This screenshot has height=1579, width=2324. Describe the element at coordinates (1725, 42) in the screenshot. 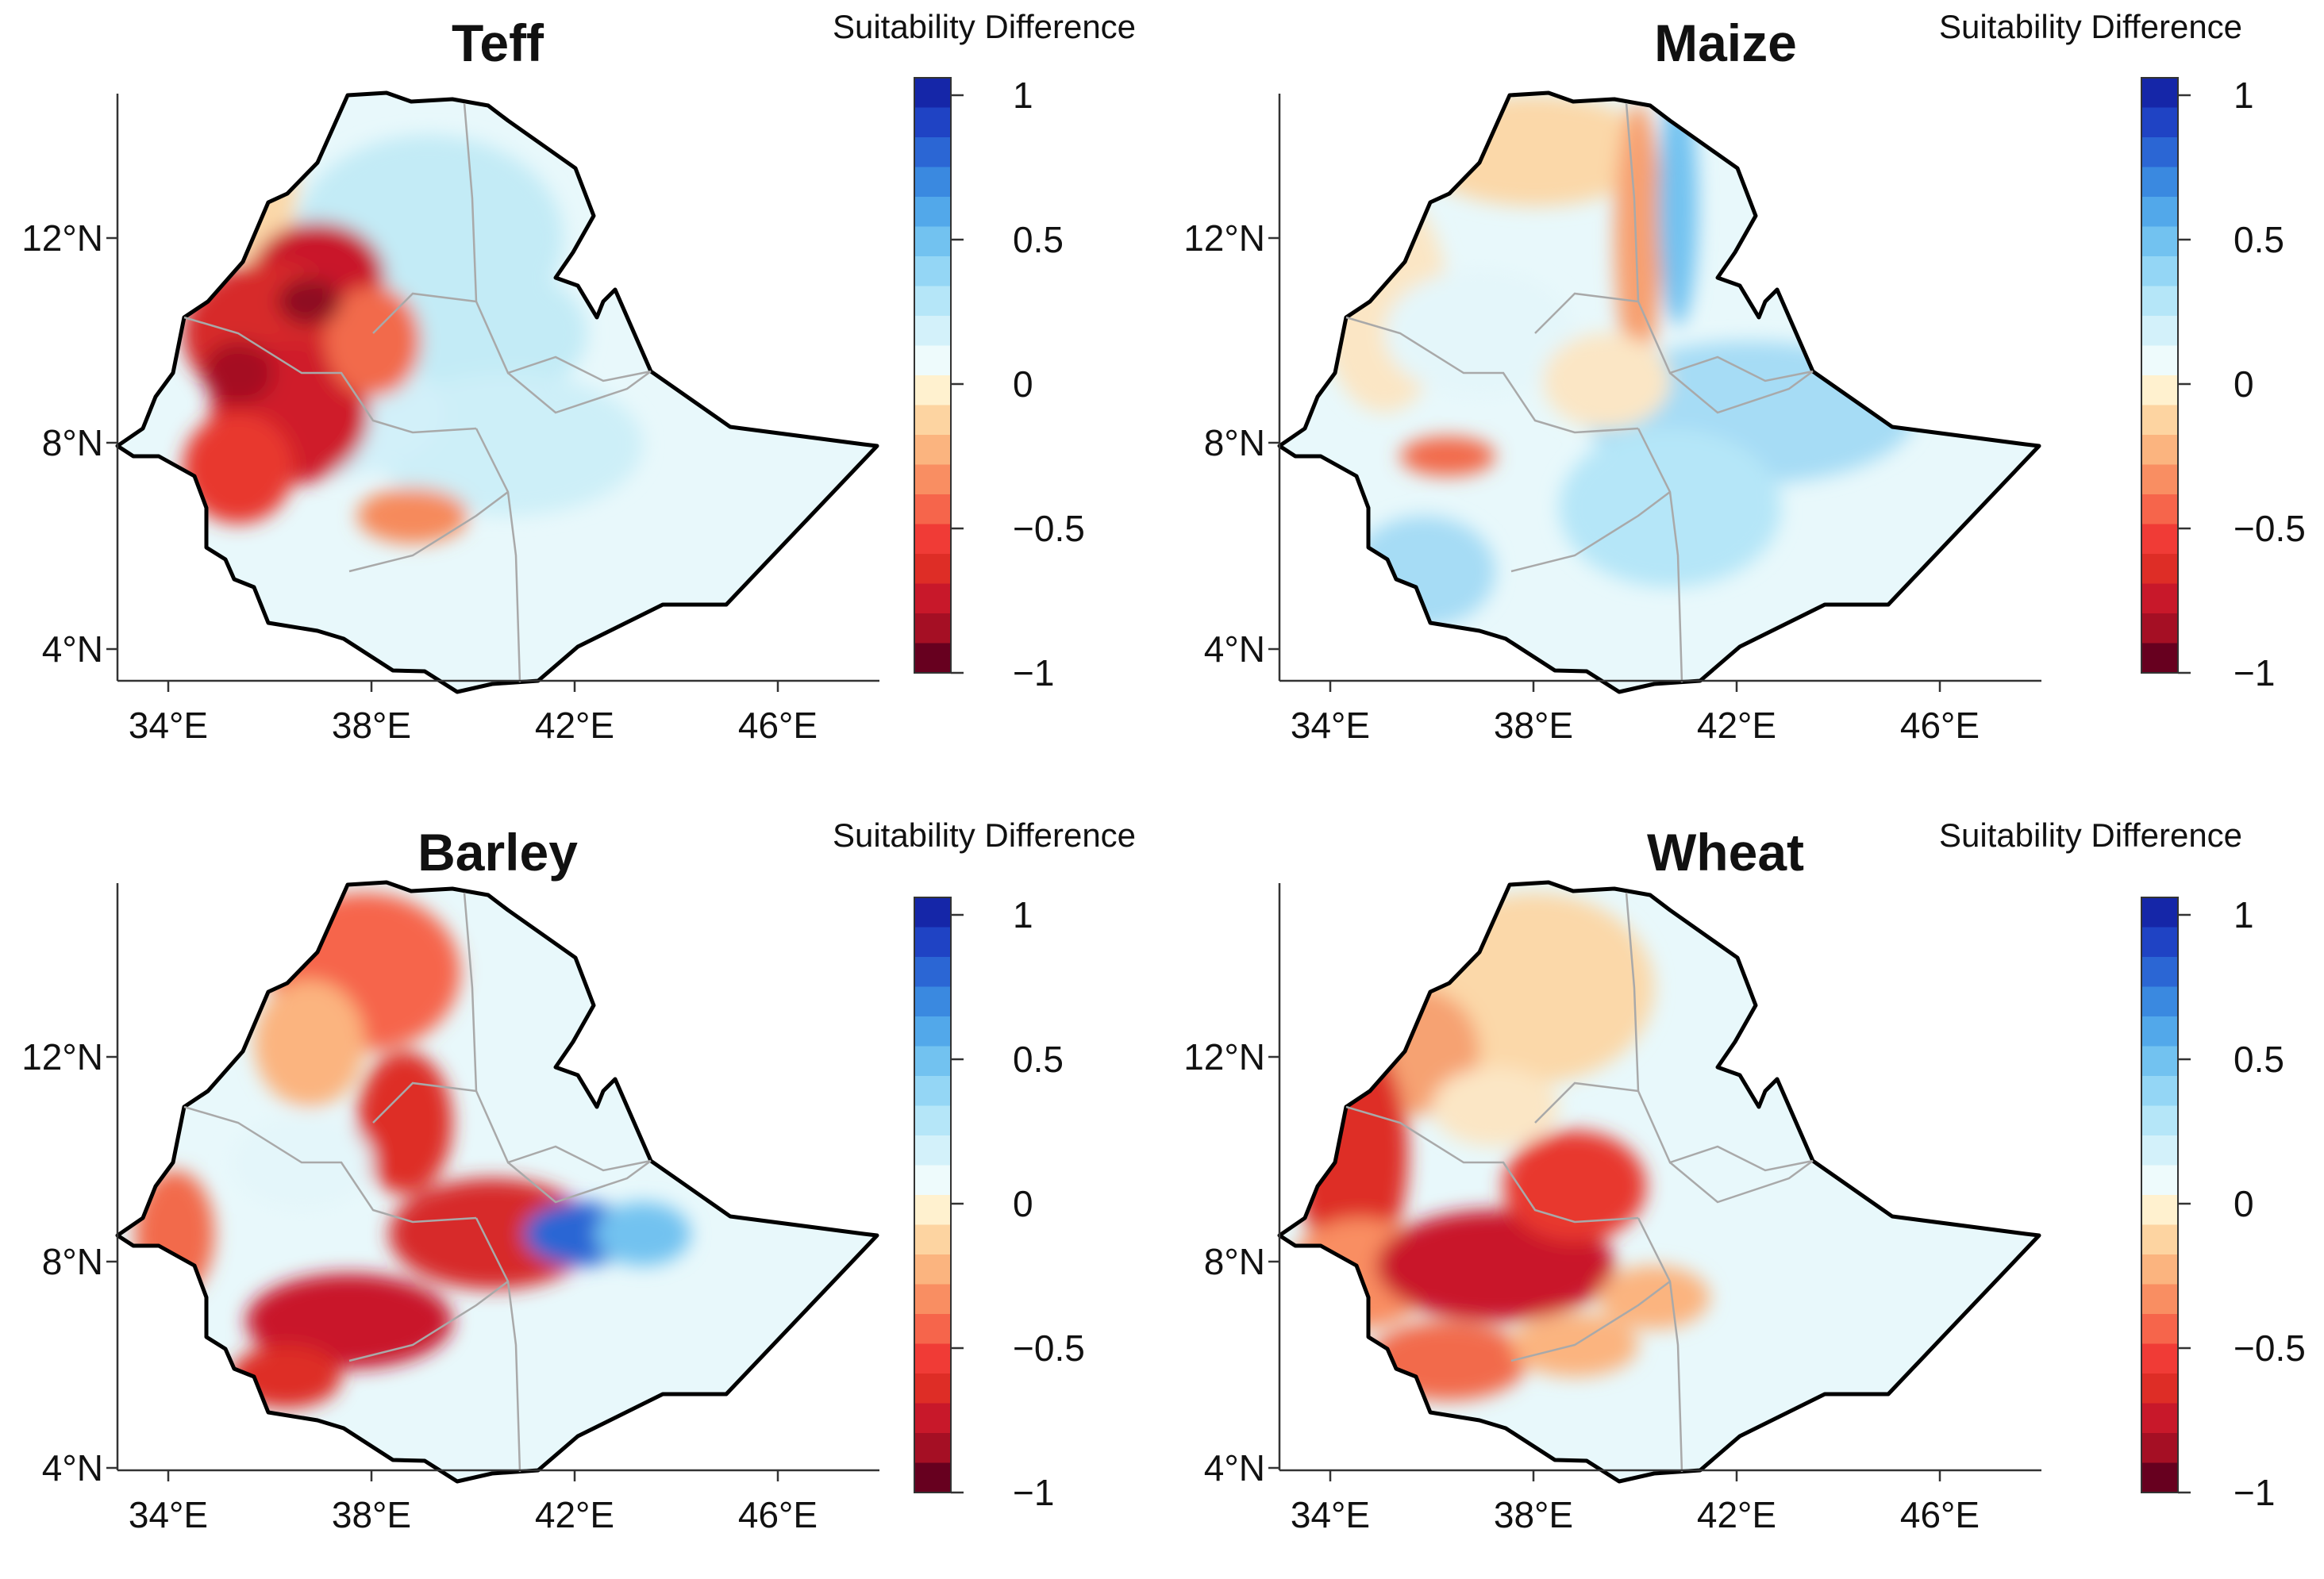

I see `panel-title: Maize` at that location.